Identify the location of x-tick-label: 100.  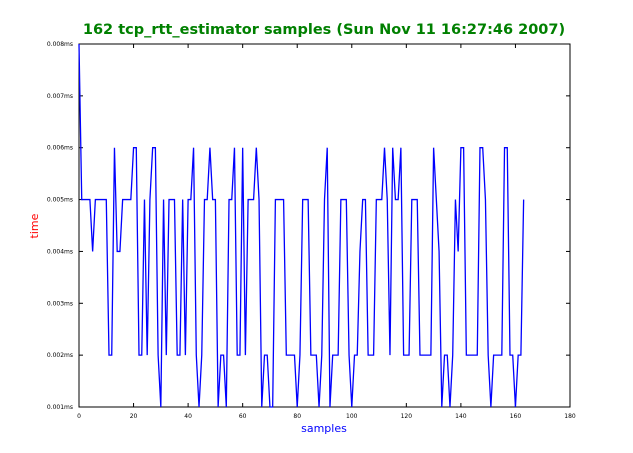
(352, 416).